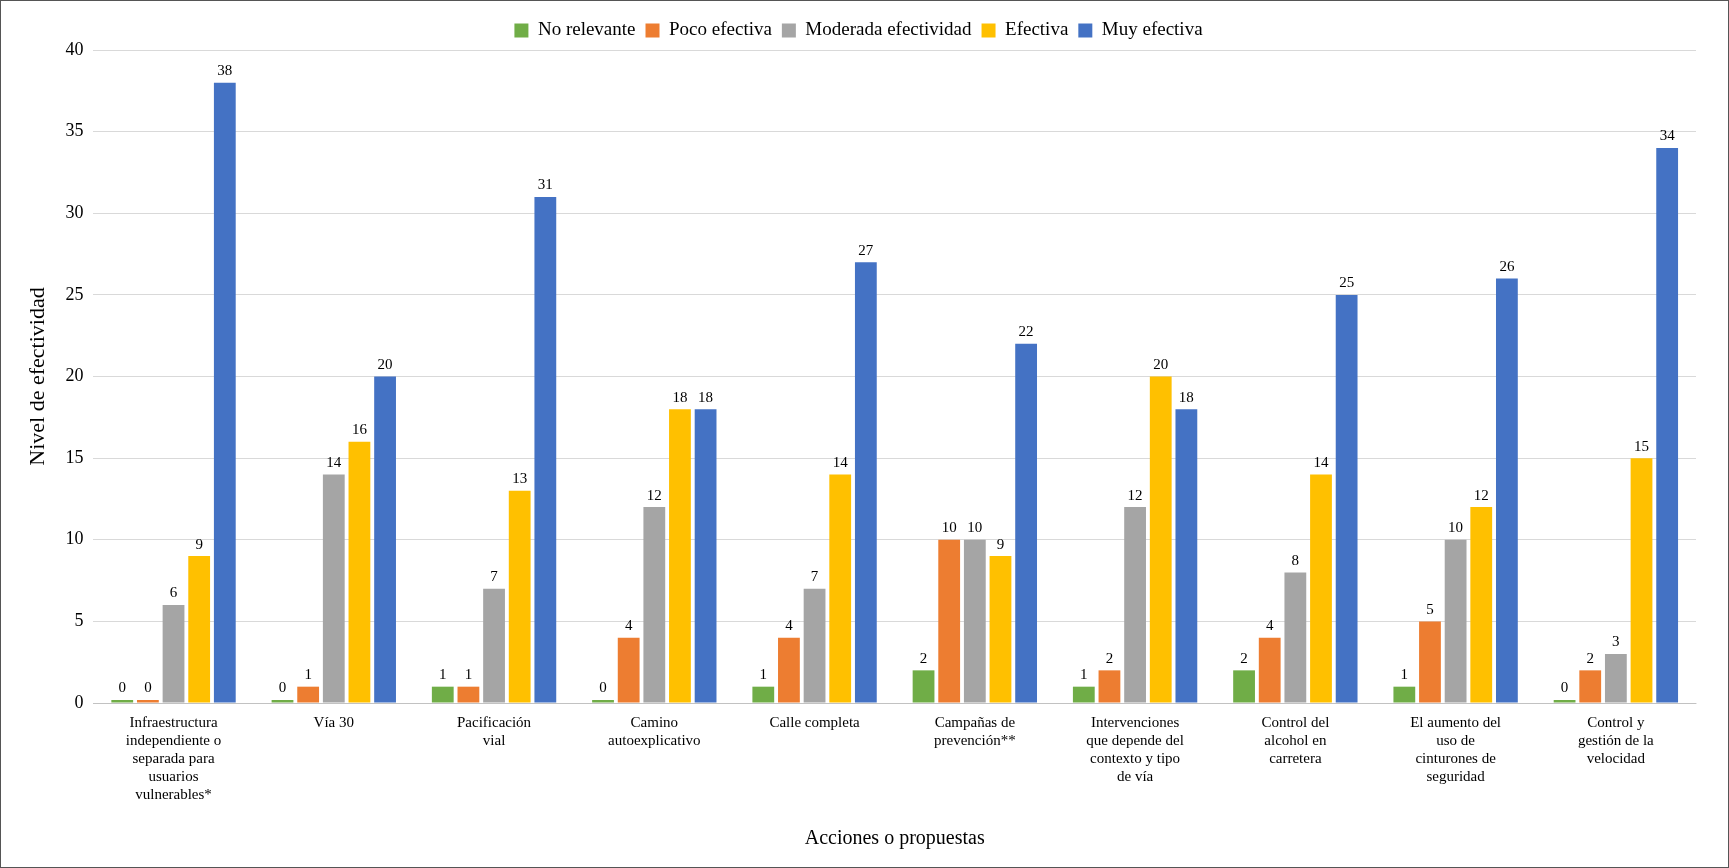 Image resolution: width=1729 pixels, height=868 pixels. What do you see at coordinates (894, 838) in the screenshot?
I see `x-axis-title: Acciones o propuestas` at bounding box center [894, 838].